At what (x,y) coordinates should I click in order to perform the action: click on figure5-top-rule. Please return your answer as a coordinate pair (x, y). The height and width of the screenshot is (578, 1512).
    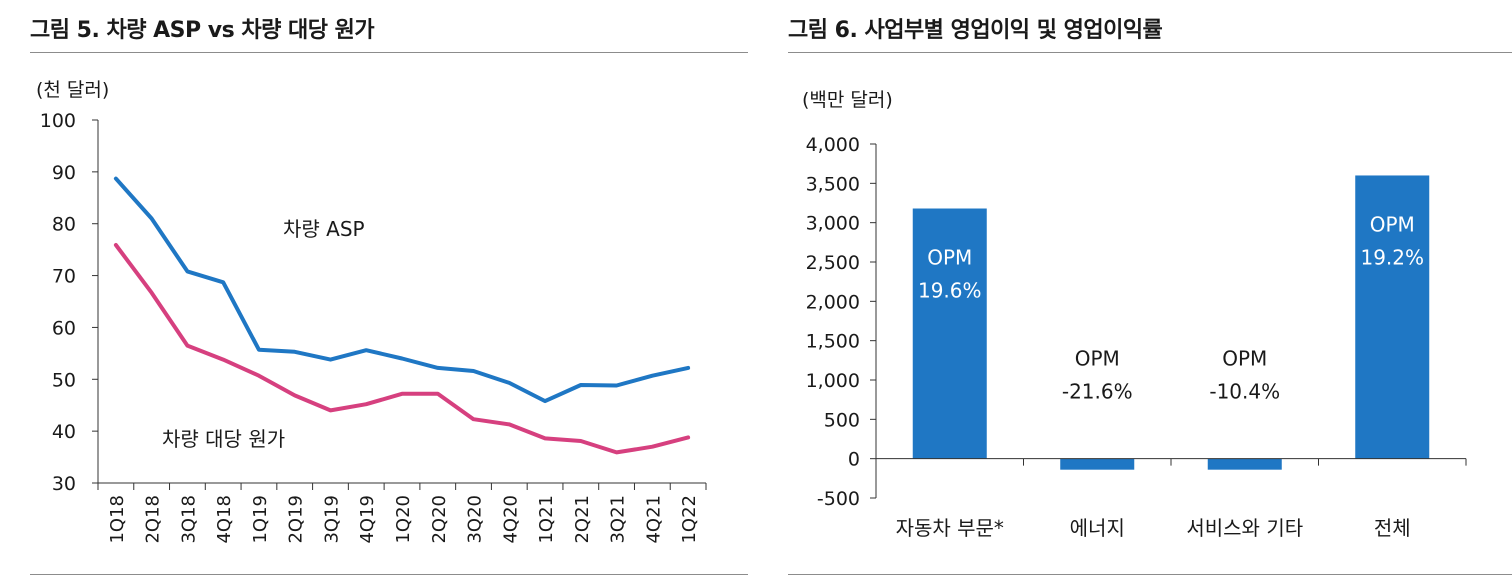
    Looking at the image, I should click on (389, 52).